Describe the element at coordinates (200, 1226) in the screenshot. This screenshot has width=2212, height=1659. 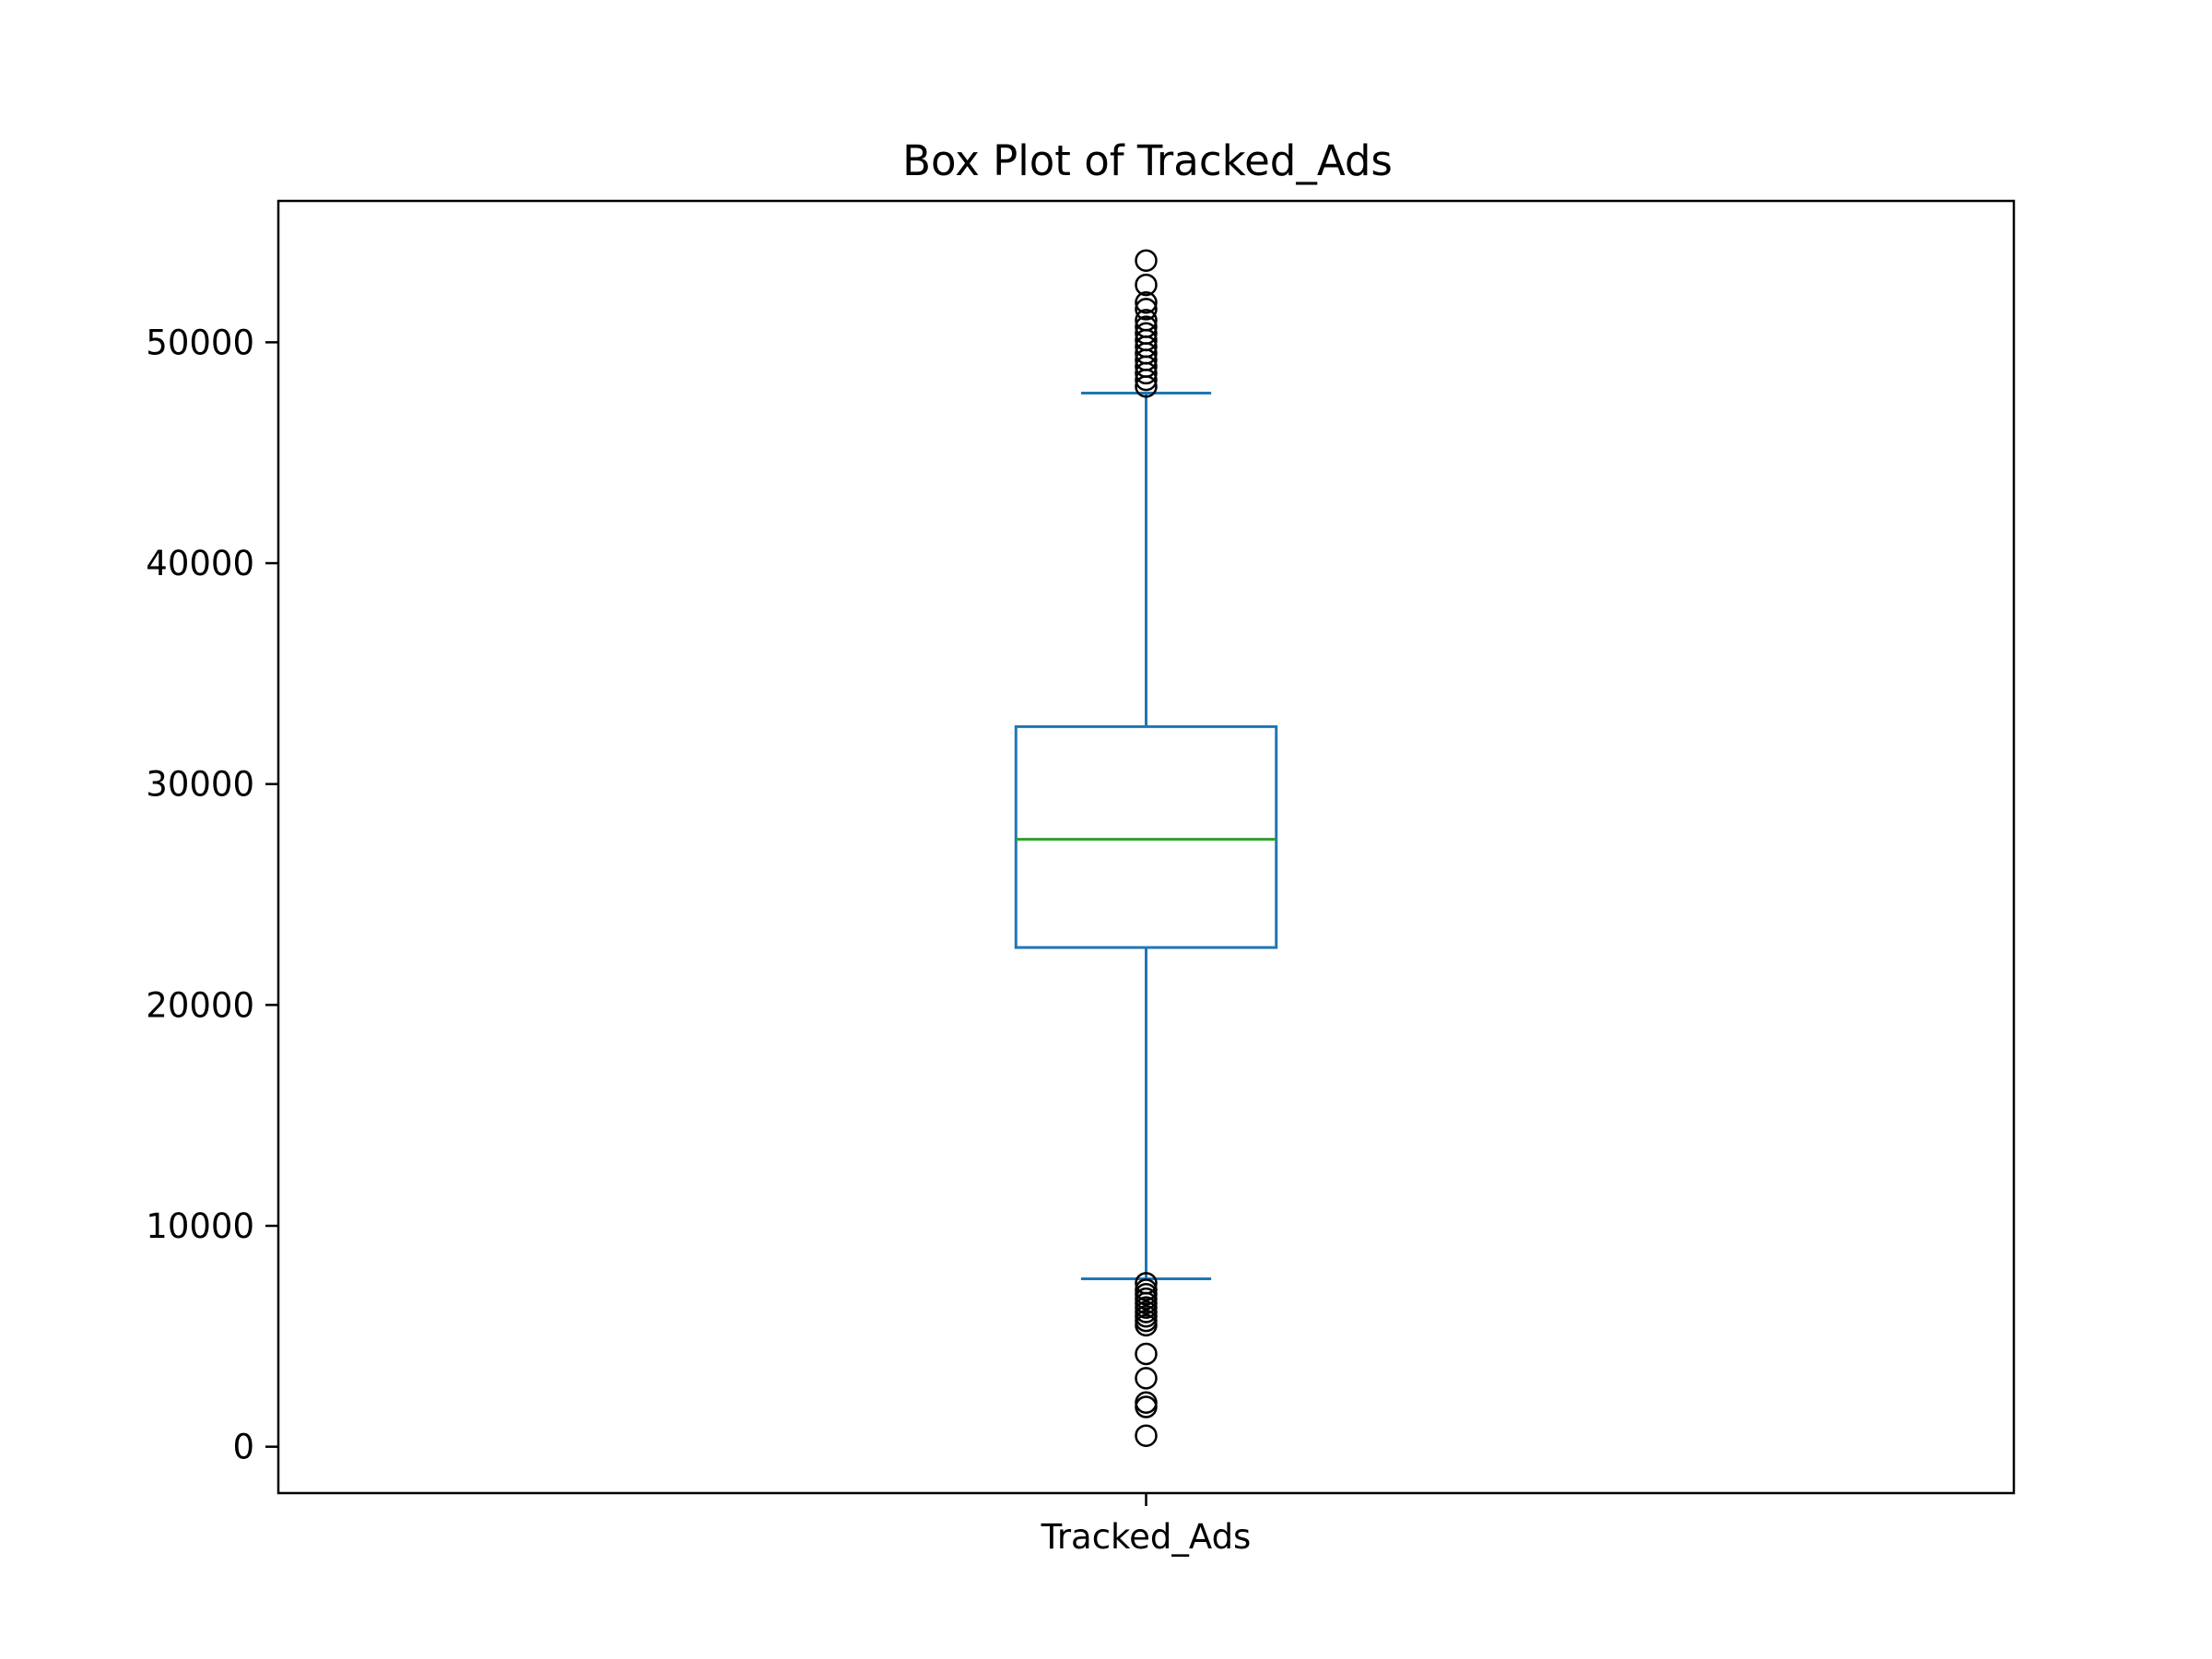
I see `y-tick-label: 10000` at that location.